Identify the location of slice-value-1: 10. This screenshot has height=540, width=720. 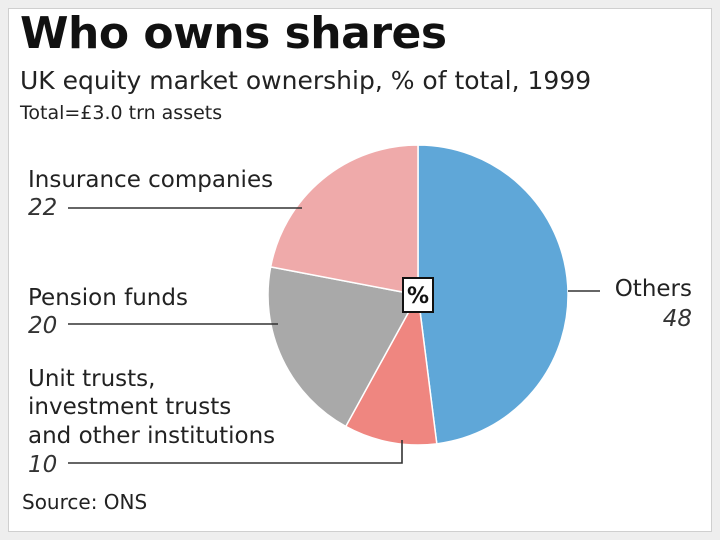
(42, 465).